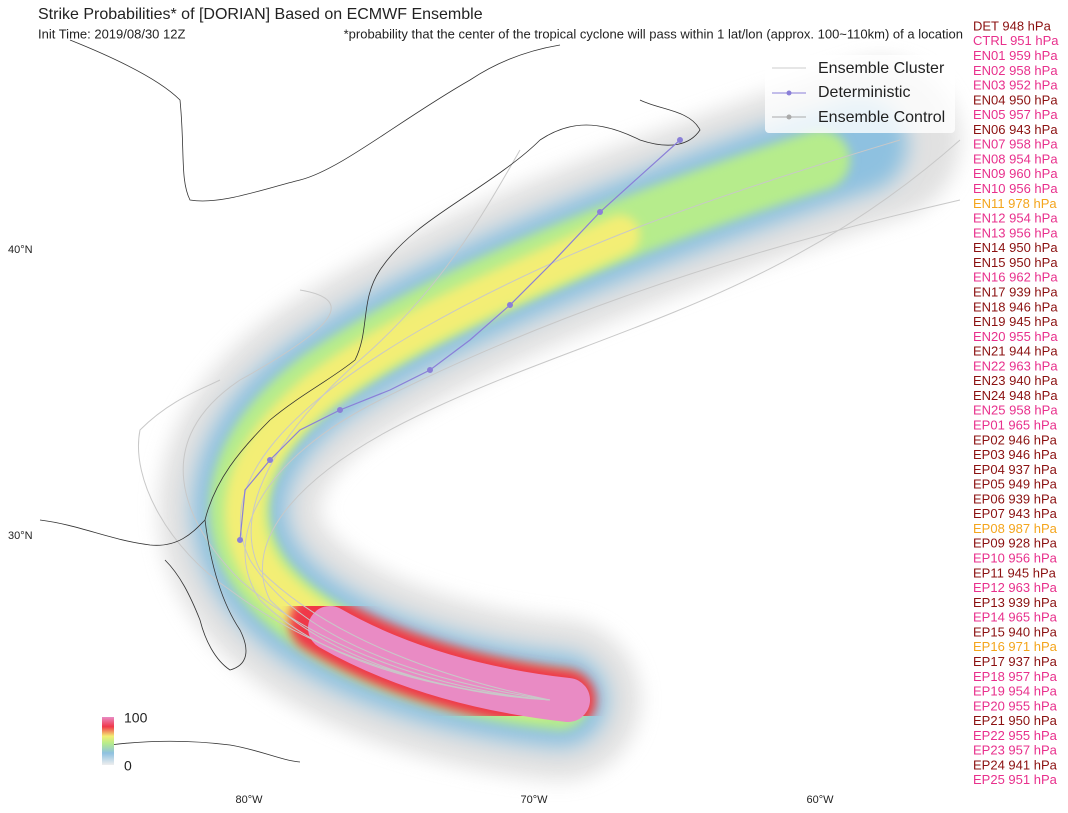 The height and width of the screenshot is (813, 1068). I want to click on member-label: EP17 937 hPa, so click(1015, 661).